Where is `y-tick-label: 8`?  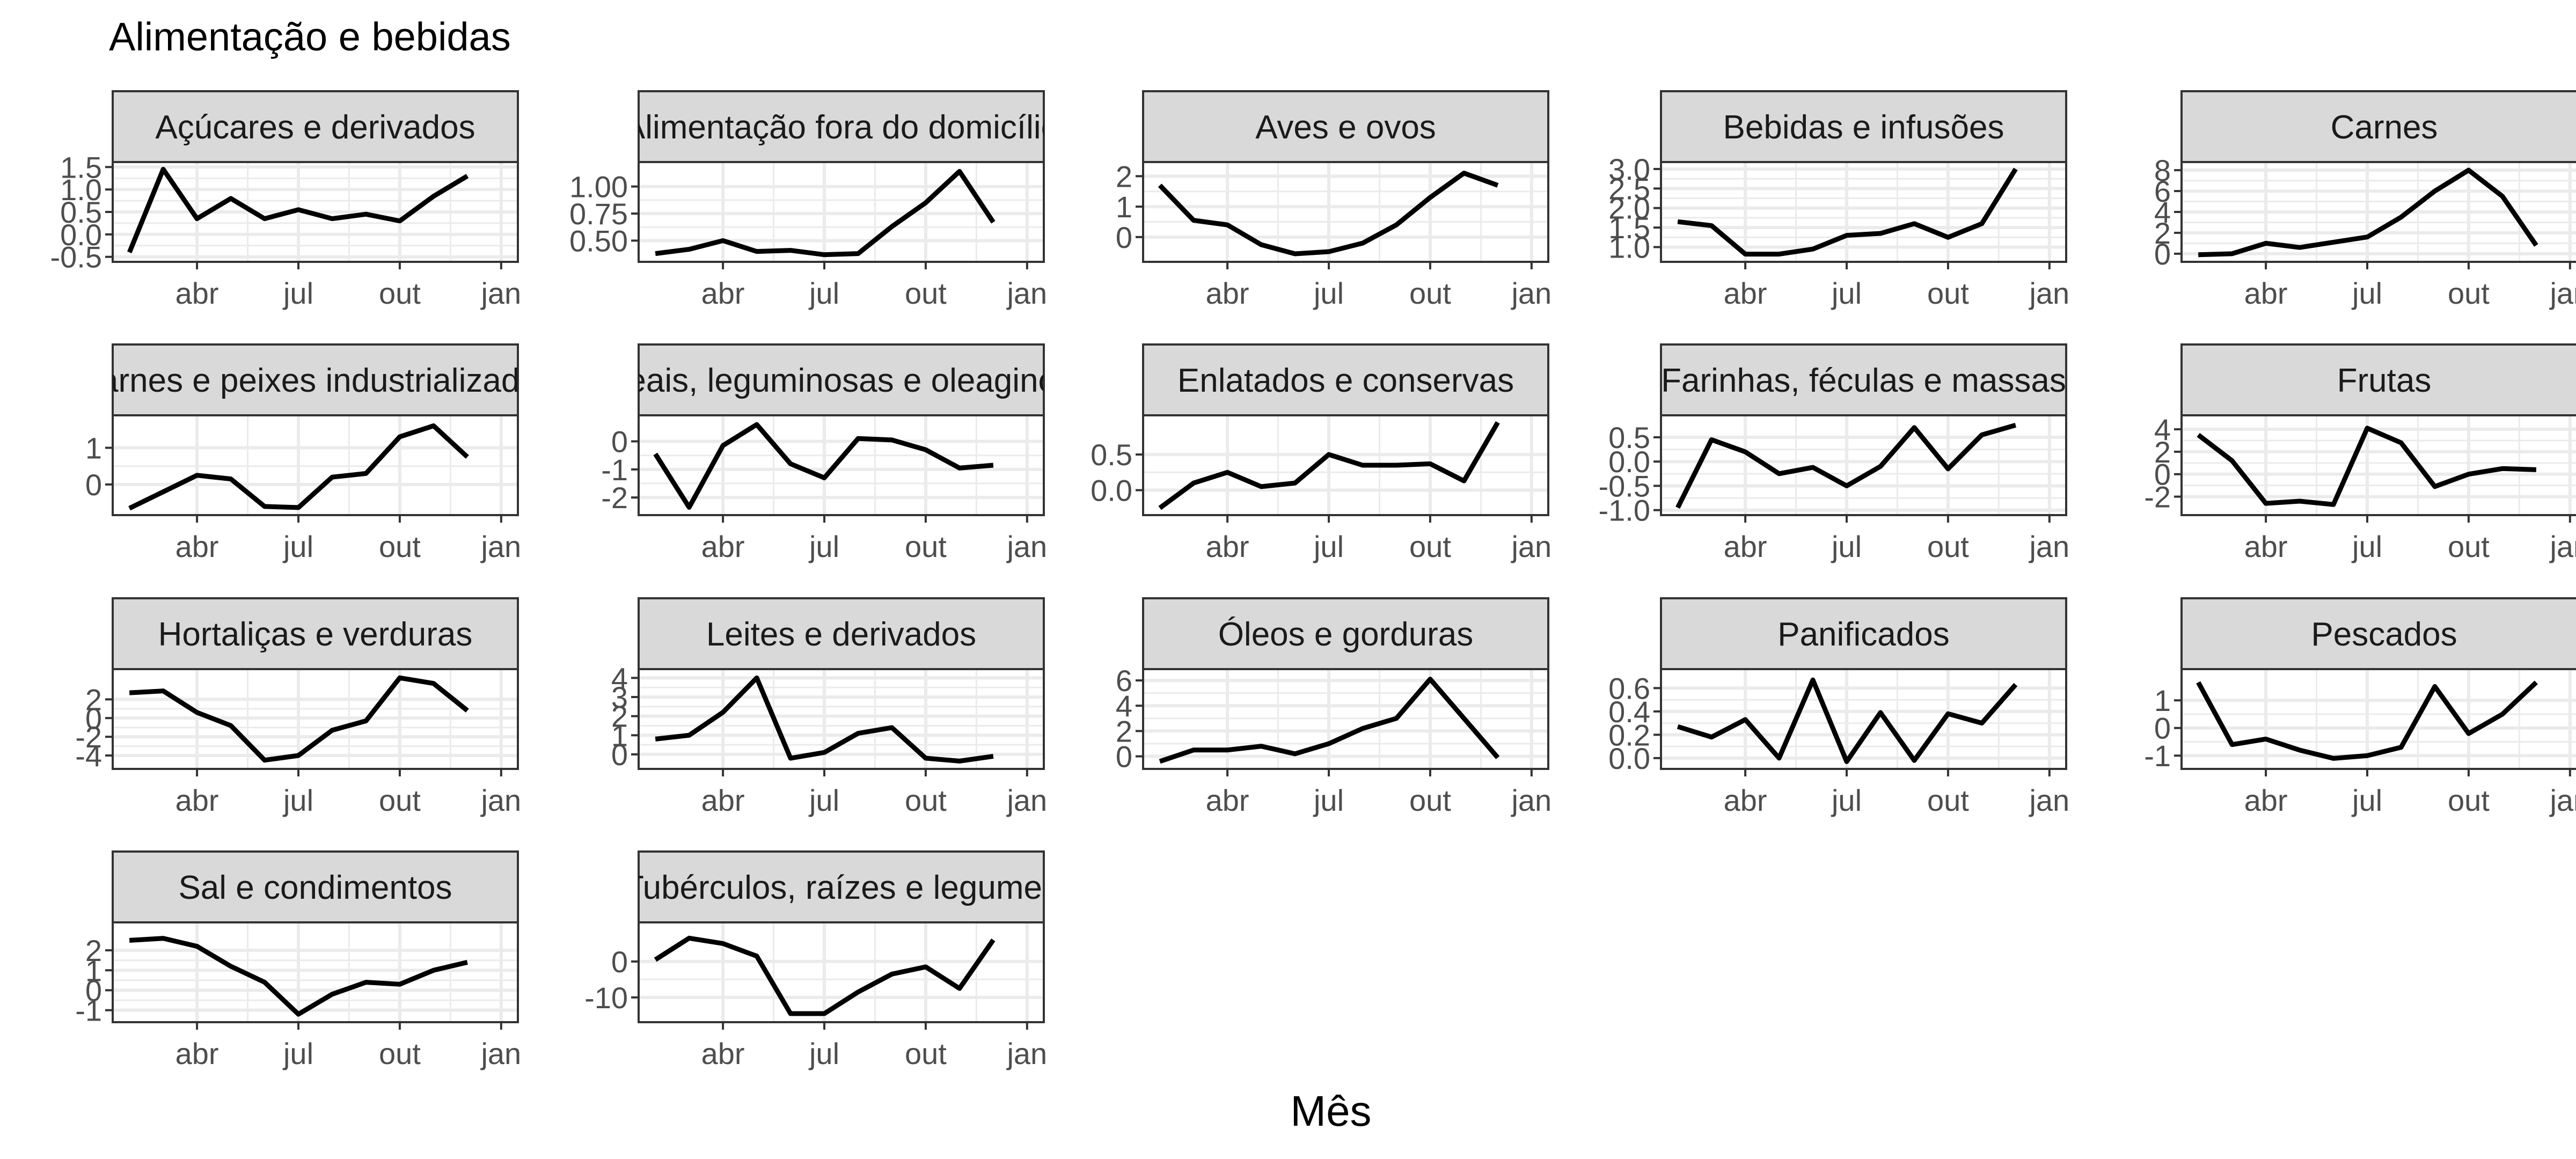
y-tick-label: 8 is located at coordinates (2162, 170).